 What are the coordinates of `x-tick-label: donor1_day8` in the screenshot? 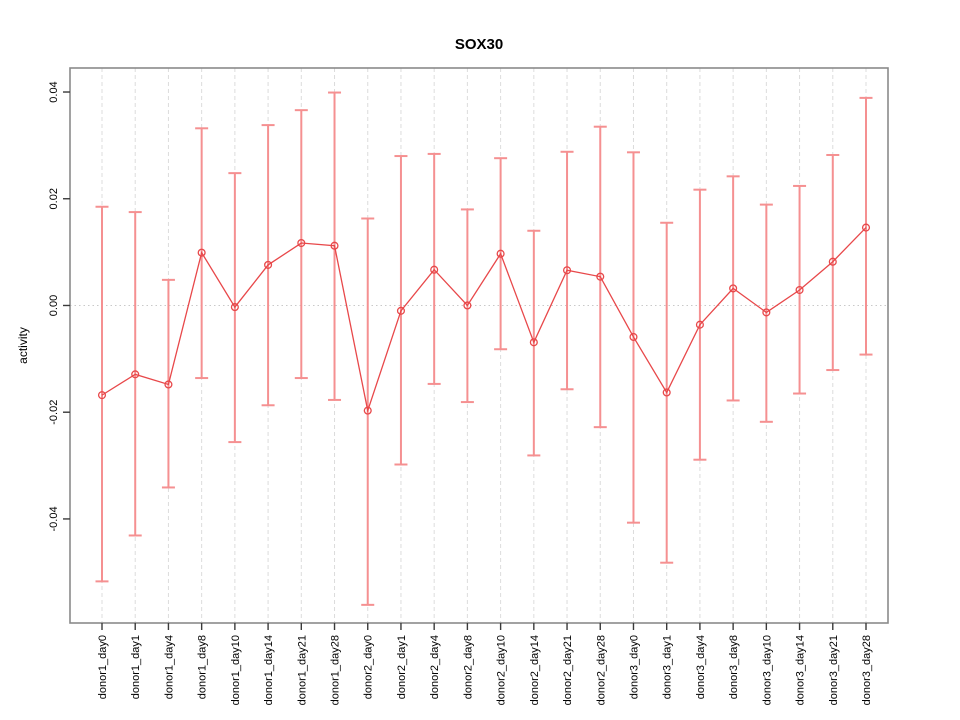 It's located at (203, 667).